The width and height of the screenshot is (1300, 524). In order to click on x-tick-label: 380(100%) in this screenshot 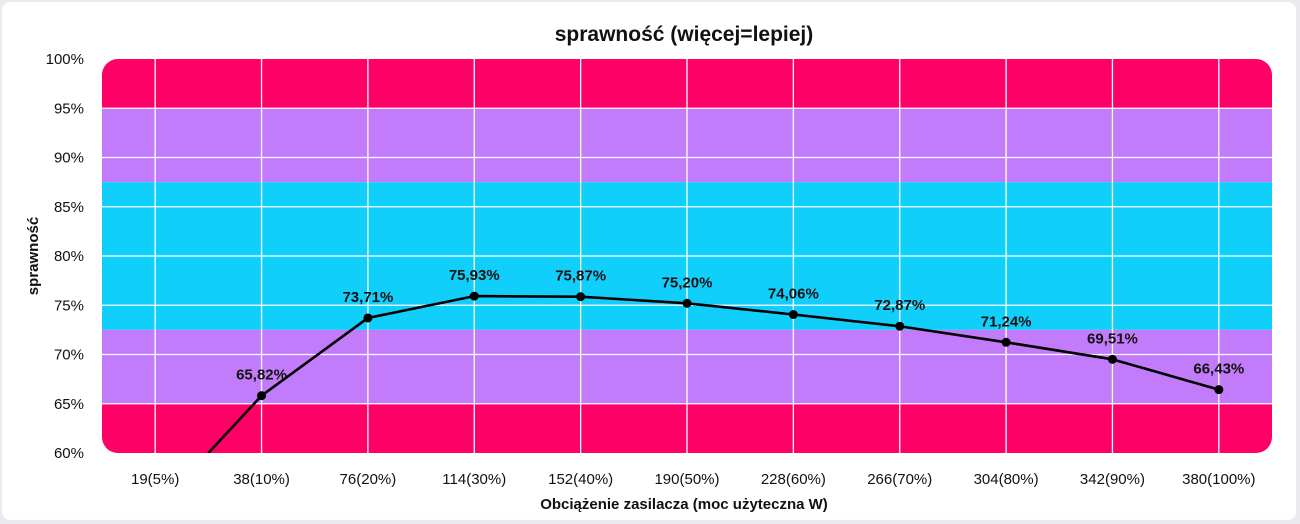, I will do `click(1218, 479)`.